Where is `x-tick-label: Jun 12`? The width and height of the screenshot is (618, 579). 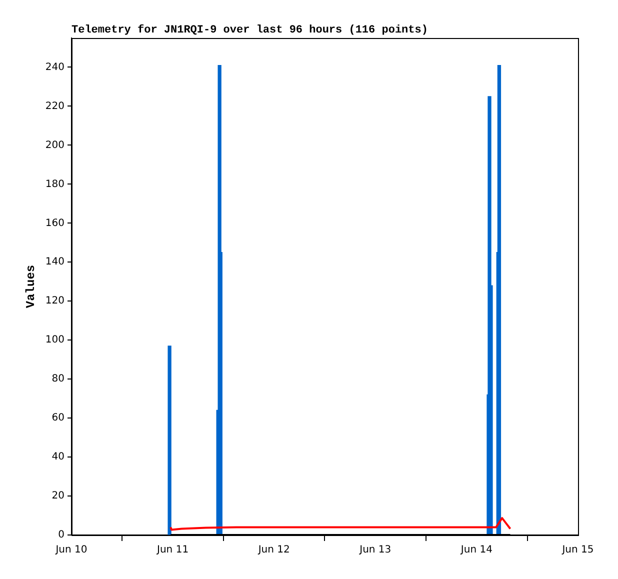 x-tick-label: Jun 12 is located at coordinates (273, 550).